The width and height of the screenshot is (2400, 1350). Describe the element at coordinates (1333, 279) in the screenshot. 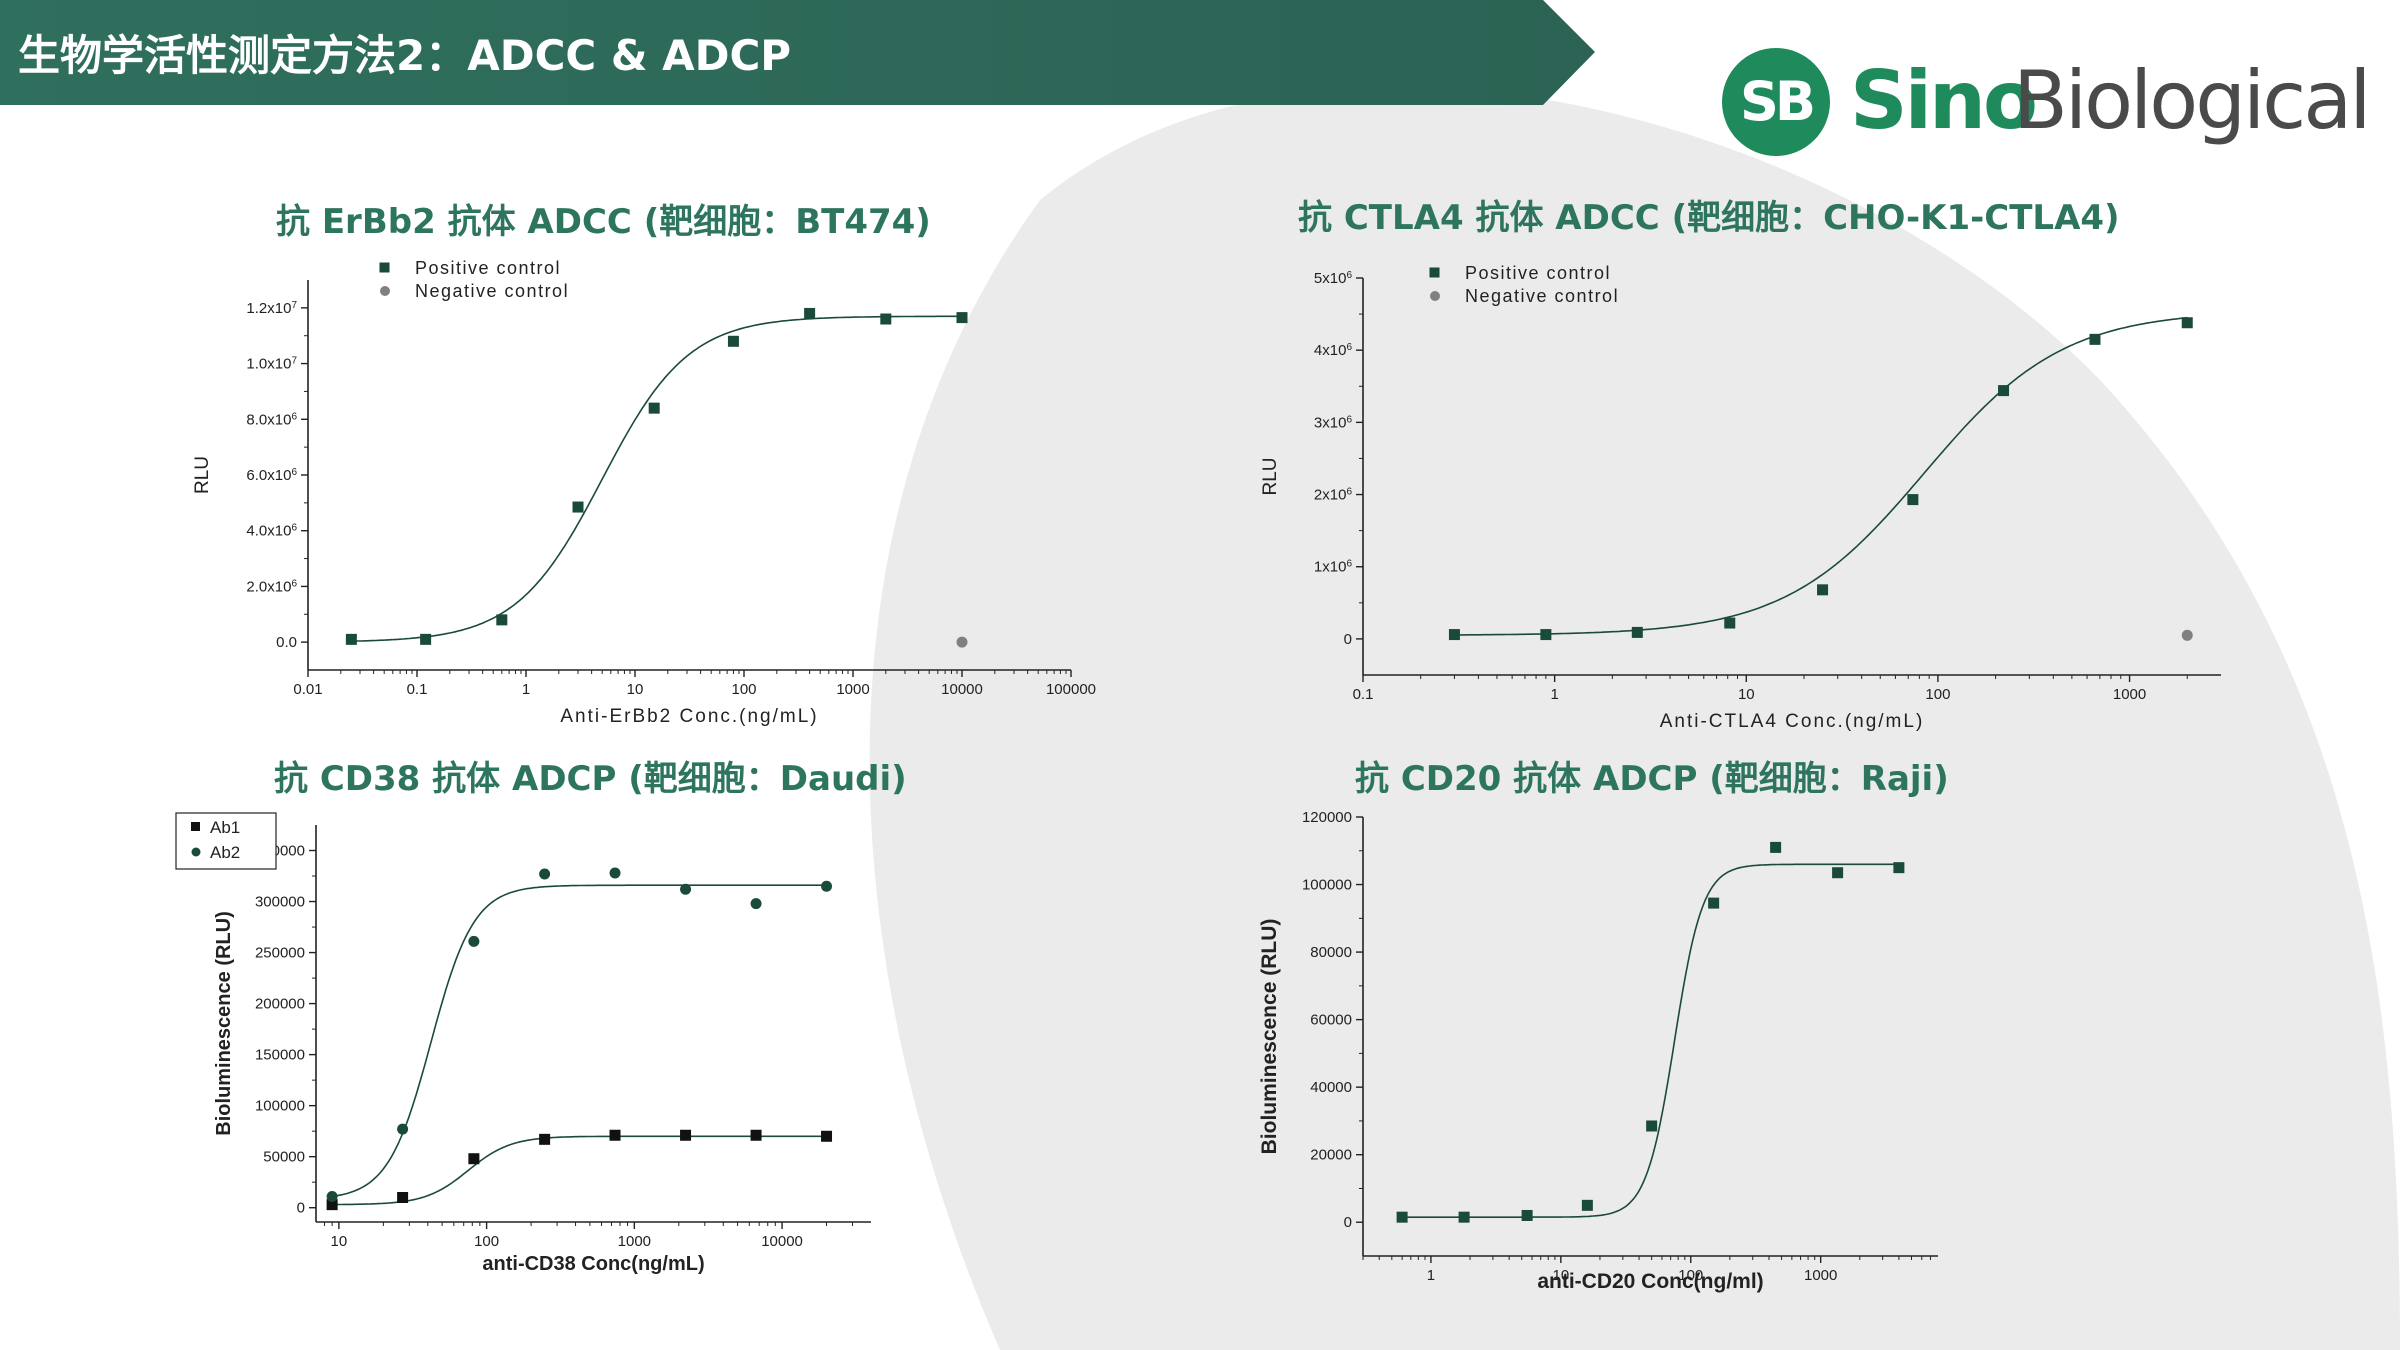

I see `y-tick-label: 5x10⁶` at that location.